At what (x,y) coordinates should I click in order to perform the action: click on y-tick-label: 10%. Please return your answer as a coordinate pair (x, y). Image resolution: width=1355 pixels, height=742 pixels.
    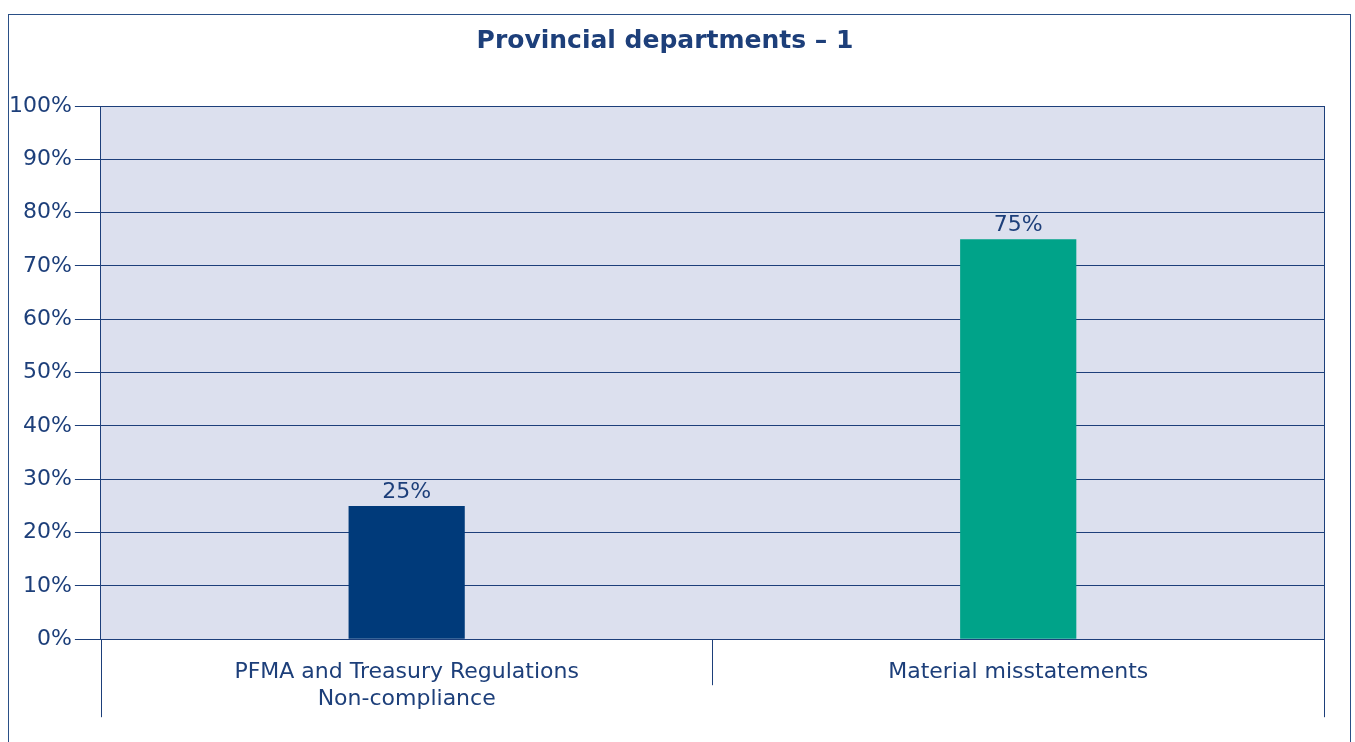
    Looking at the image, I should click on (47, 584).